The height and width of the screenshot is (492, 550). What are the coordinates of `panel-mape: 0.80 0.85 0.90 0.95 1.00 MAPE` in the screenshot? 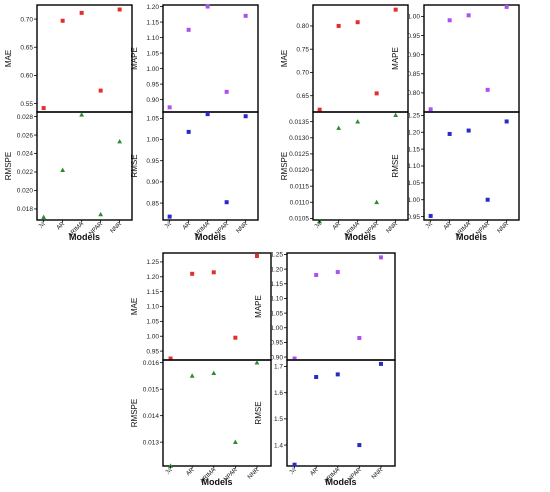 It's located at (455, 58).